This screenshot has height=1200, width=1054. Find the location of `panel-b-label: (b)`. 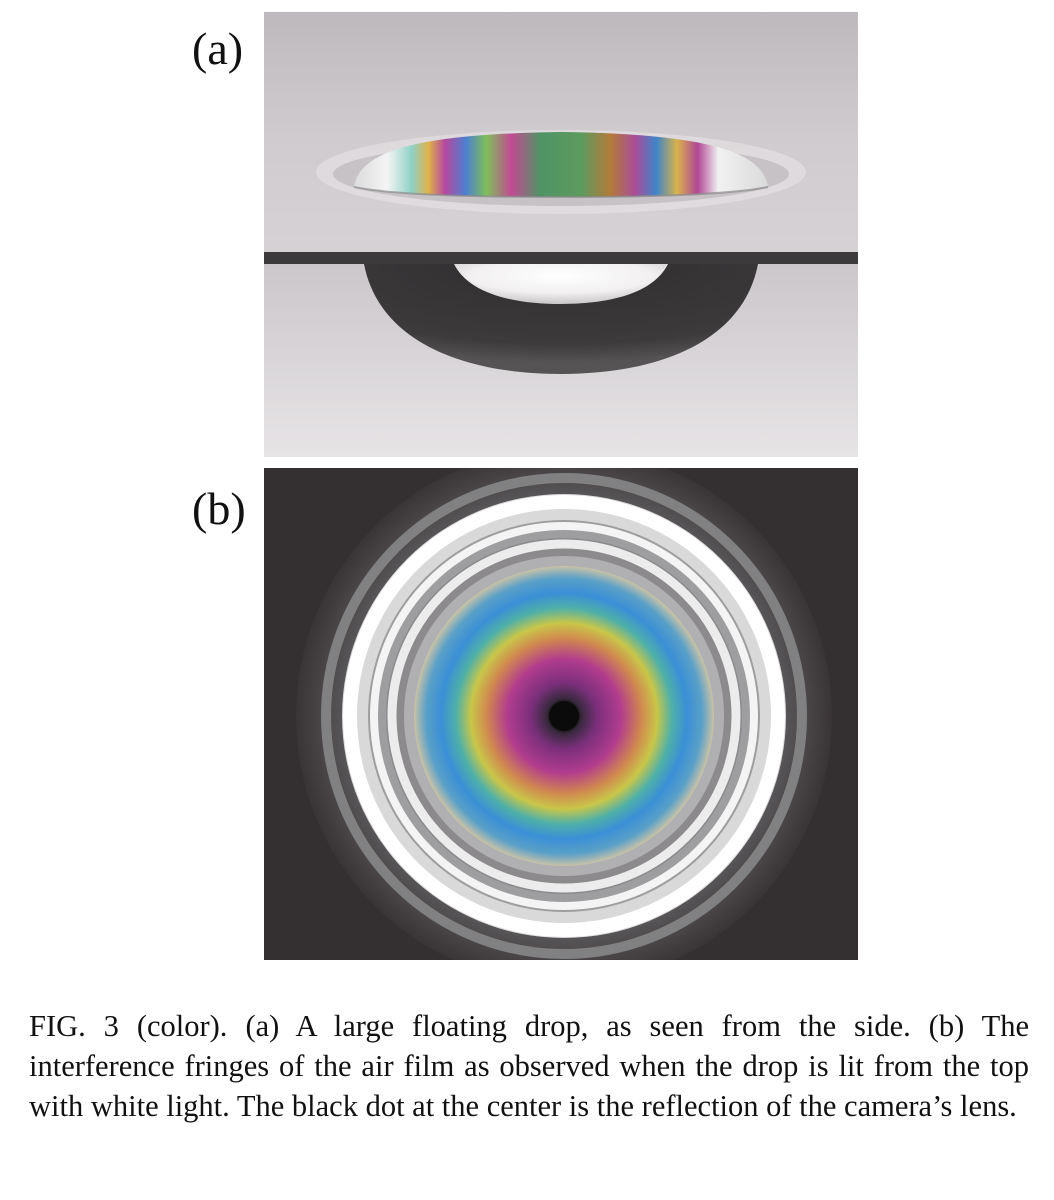

panel-b-label: (b) is located at coordinates (219, 508).